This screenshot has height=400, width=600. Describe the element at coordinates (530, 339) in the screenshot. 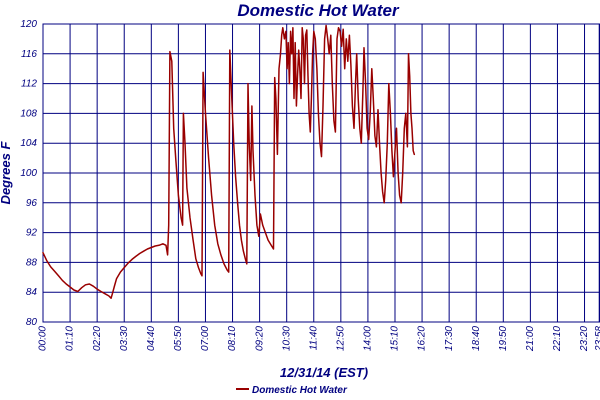

I see `x-tick-label: 21:00` at that location.